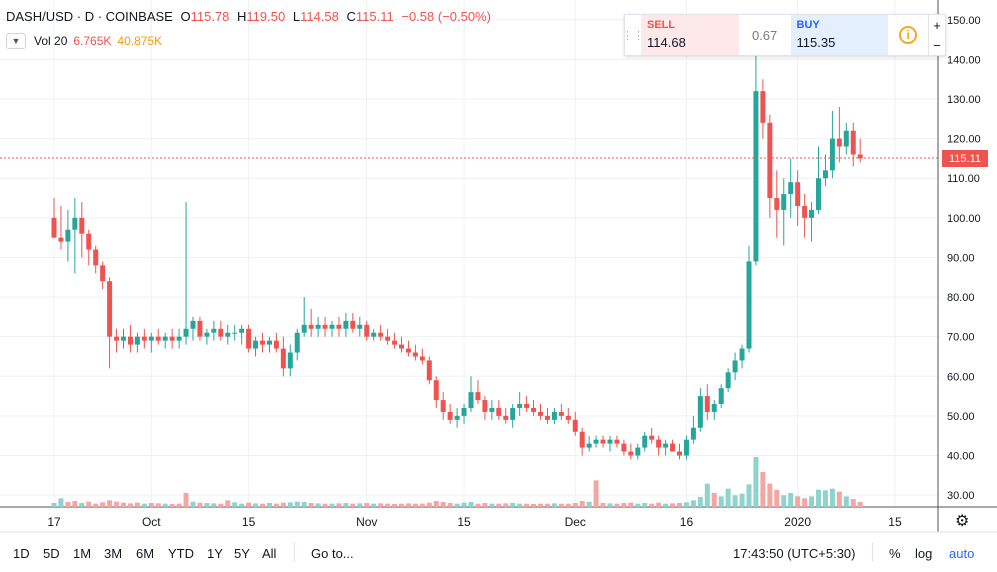 This screenshot has width=997, height=572. What do you see at coordinates (962, 521) in the screenshot?
I see `settings-gear-icon: ⚙` at bounding box center [962, 521].